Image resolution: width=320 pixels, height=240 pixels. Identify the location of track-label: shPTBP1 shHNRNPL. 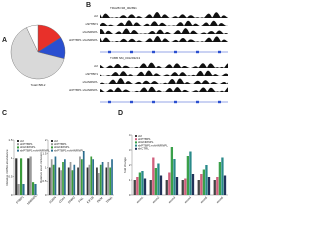
(83, 90).